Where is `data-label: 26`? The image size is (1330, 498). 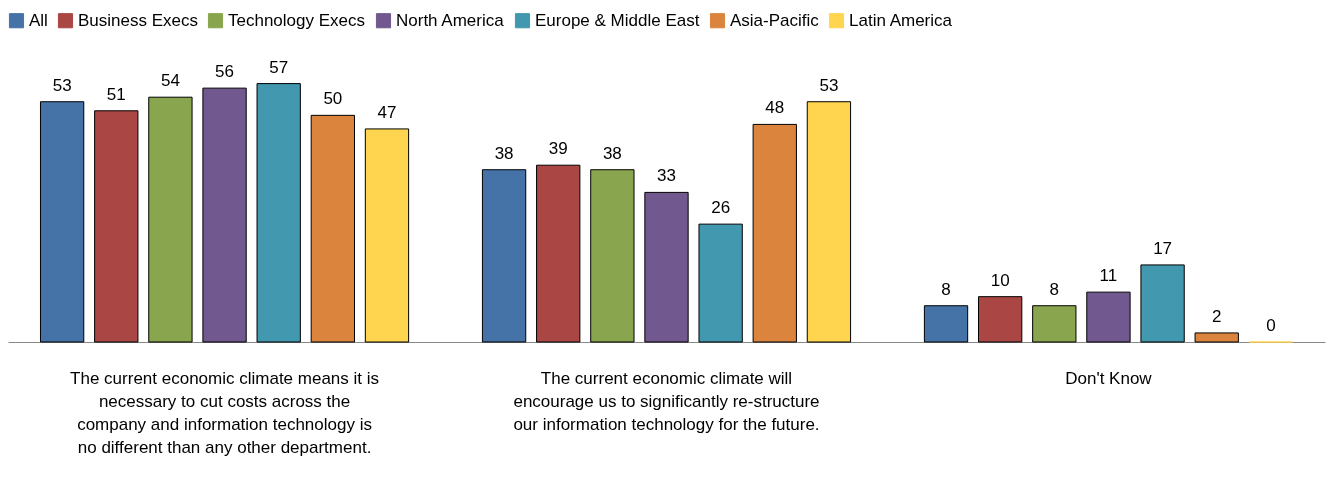
data-label: 26 is located at coordinates (721, 208).